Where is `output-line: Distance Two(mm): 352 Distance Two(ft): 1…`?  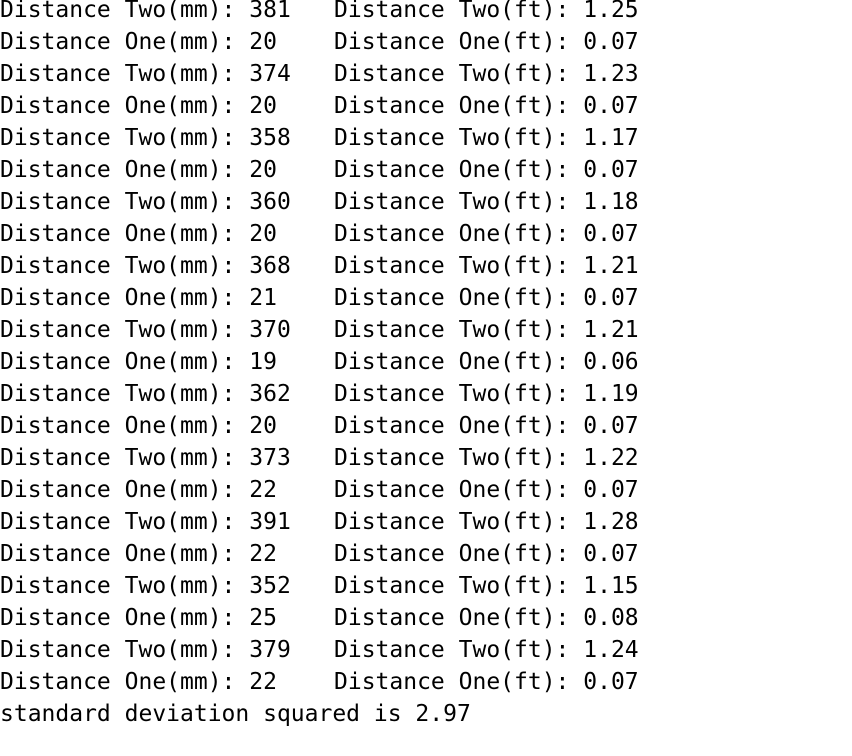
output-line: Distance Two(mm): 352 Distance Two(ft): 1… is located at coordinates (319, 586).